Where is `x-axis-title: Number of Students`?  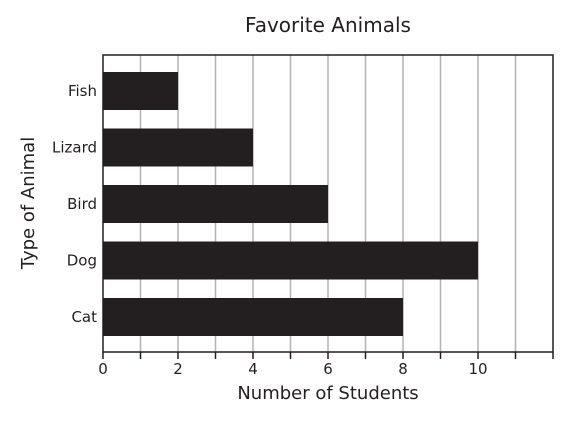 x-axis-title: Number of Students is located at coordinates (327, 393).